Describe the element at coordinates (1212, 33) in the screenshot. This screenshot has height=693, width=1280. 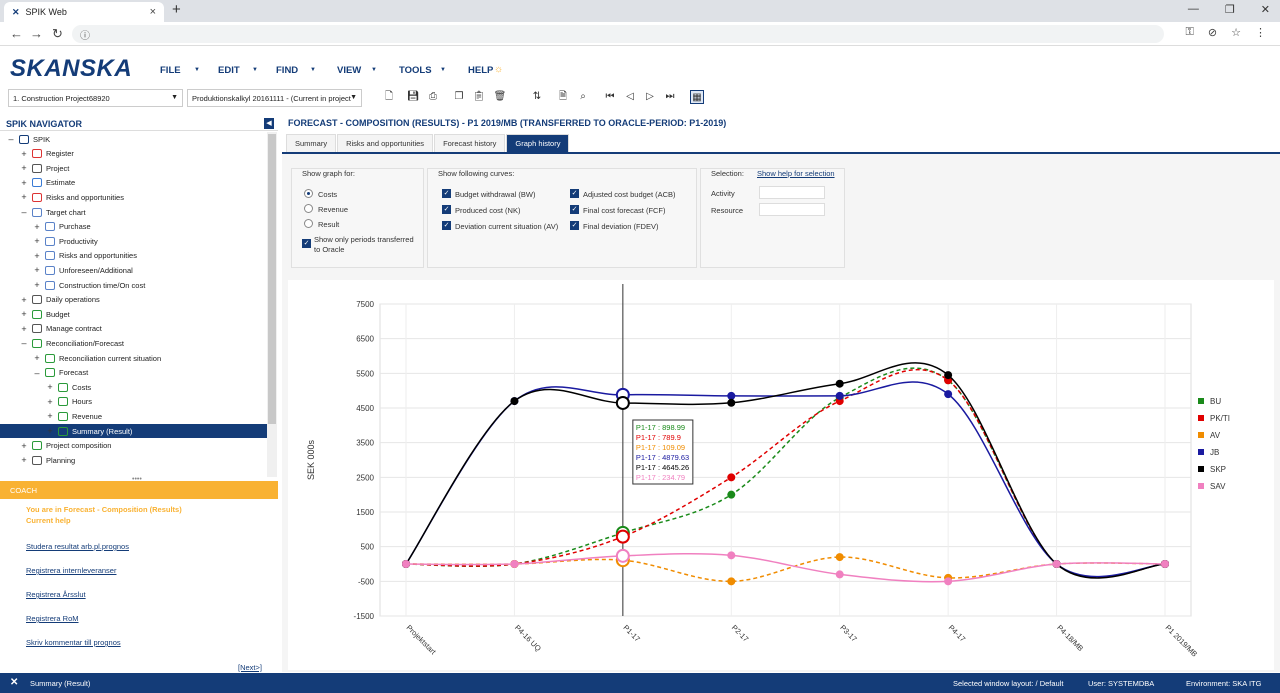
I see `block-icon: ⊘` at that location.